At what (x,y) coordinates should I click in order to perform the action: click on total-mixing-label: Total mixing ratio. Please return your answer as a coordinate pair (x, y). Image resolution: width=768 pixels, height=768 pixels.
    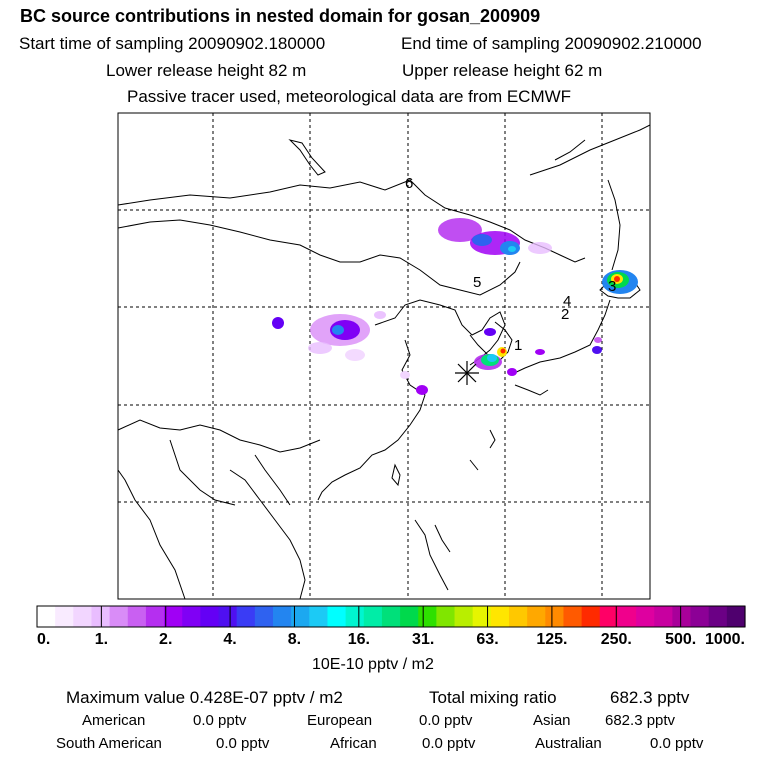
    Looking at the image, I should click on (493, 697).